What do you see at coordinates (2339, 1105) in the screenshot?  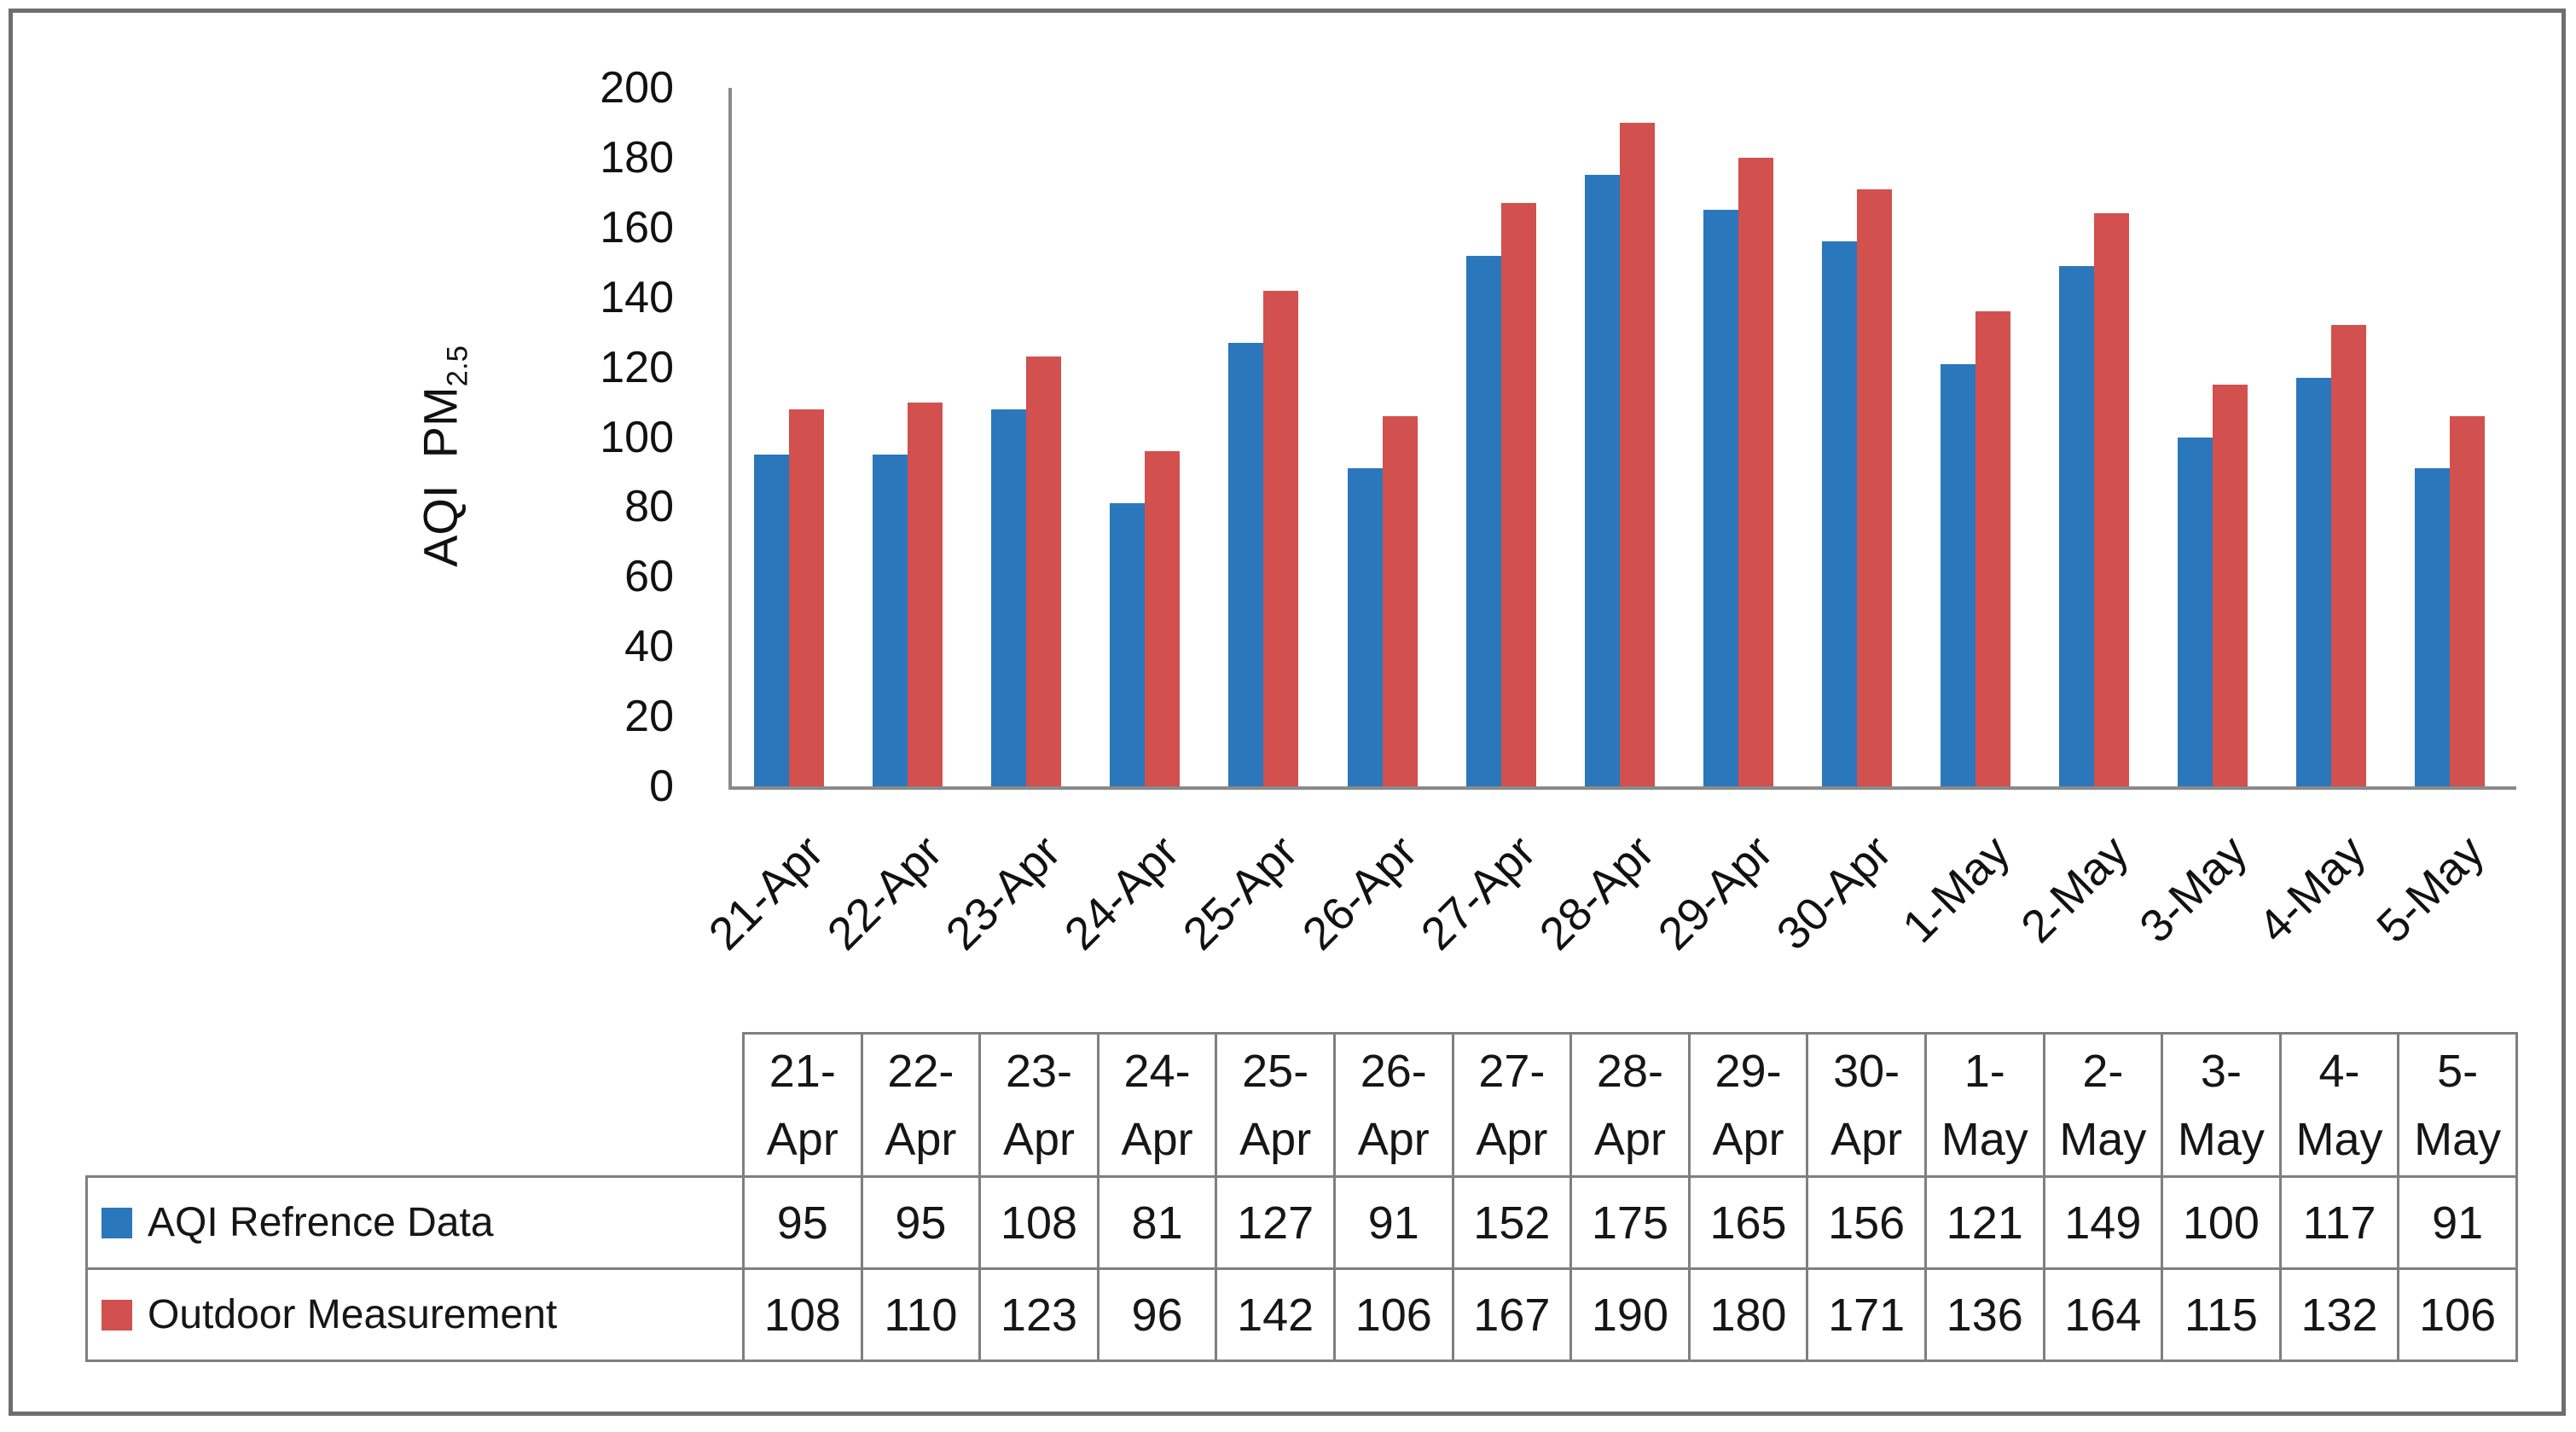 I see `table-header-cell: 4- May` at bounding box center [2339, 1105].